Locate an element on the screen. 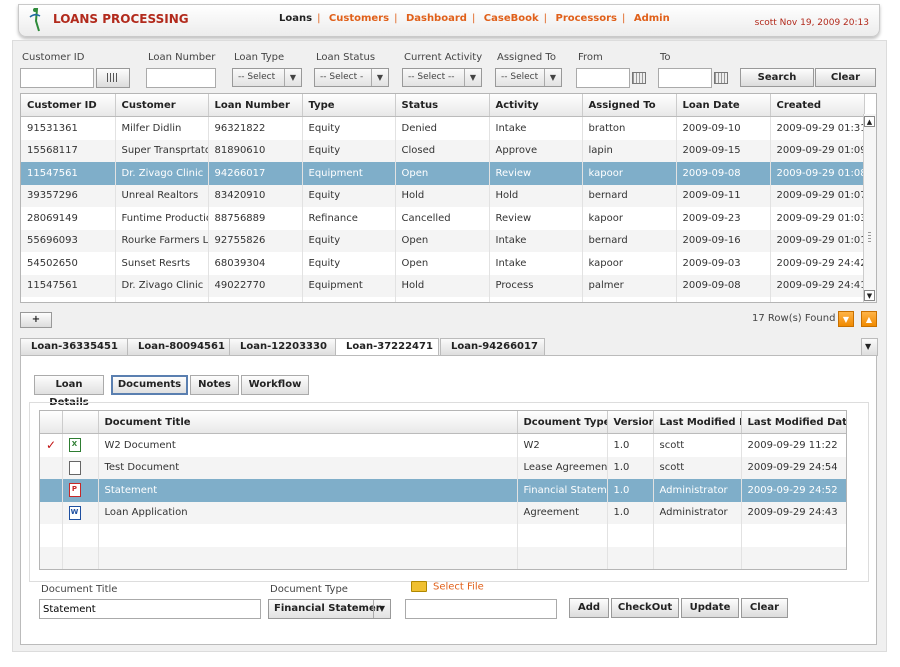 This screenshot has height=667, width=900. from-date-input is located at coordinates (603, 78).